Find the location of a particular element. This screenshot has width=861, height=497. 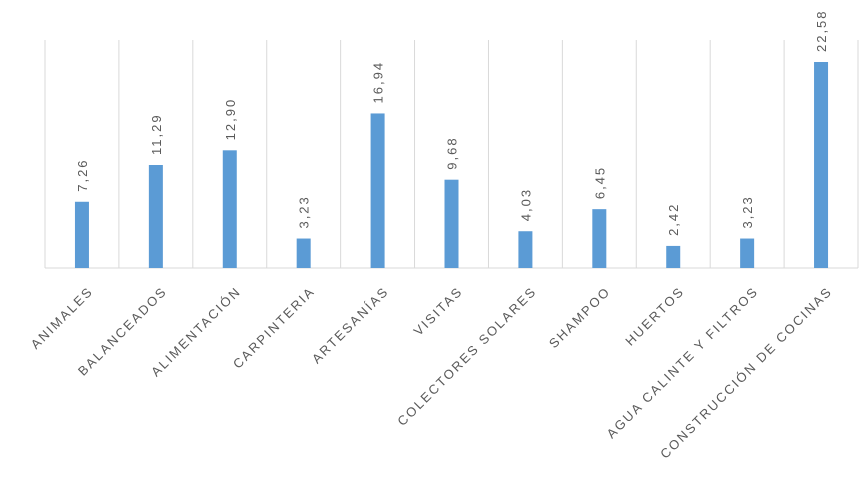

x-tick-label: COLECTORES SOLARES is located at coordinates (466, 356).